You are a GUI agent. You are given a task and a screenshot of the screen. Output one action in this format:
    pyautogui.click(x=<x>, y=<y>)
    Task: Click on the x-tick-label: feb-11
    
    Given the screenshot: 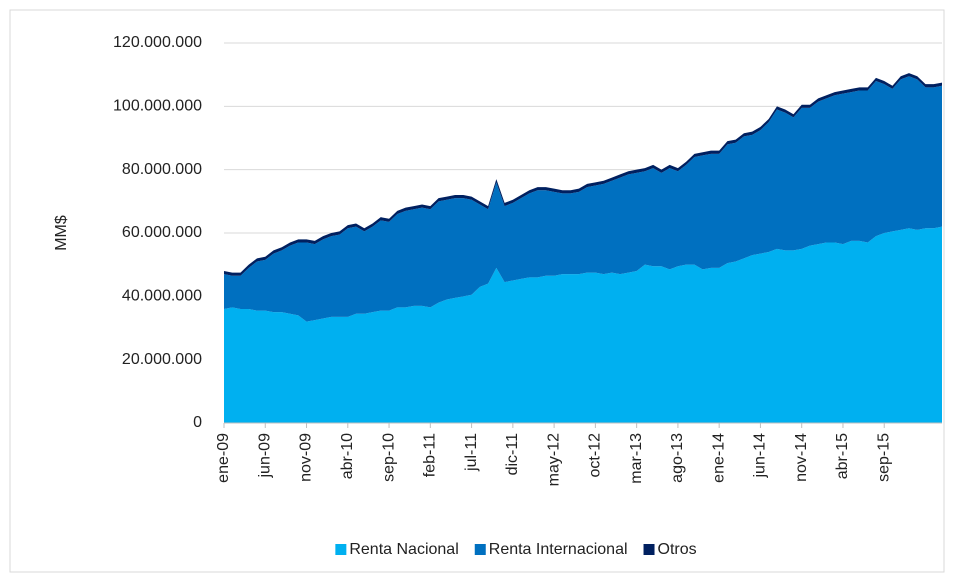 What is the action you would take?
    pyautogui.click(x=430, y=455)
    